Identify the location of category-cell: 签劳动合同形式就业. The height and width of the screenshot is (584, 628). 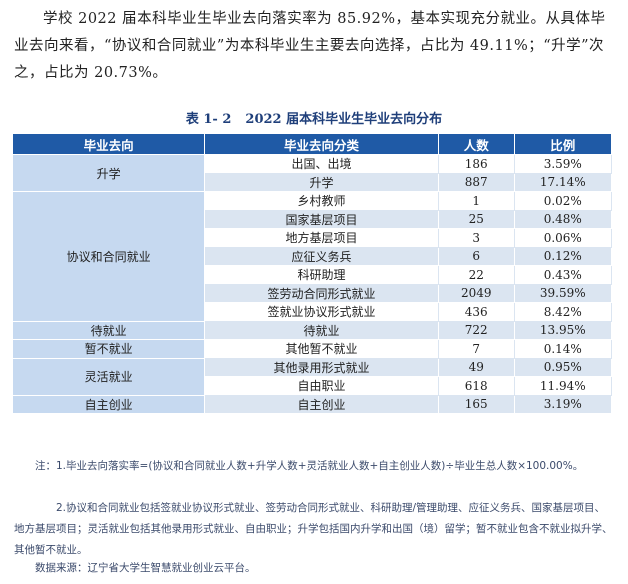
(321, 293).